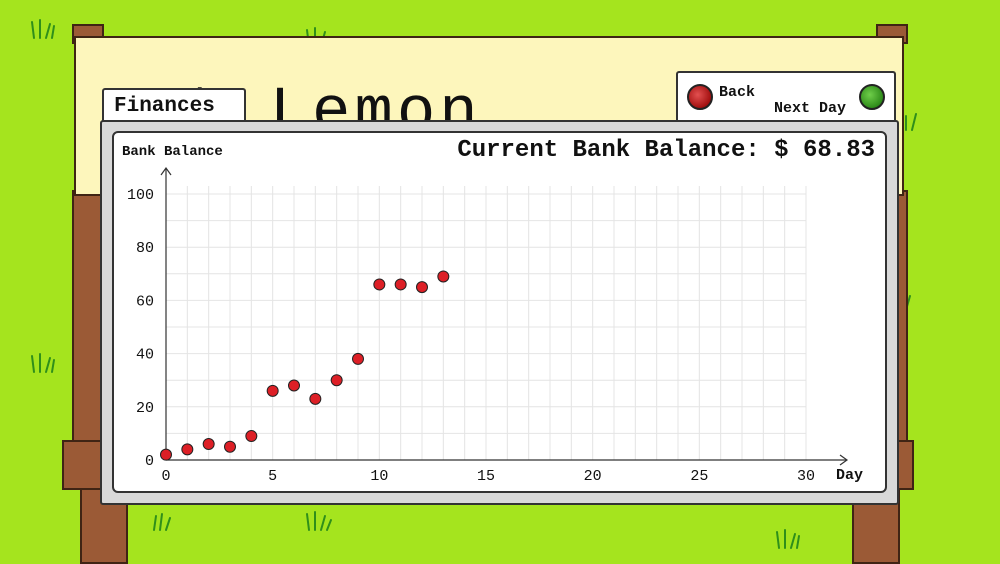  Describe the element at coordinates (872, 97) in the screenshot. I see `next-day-button-icon` at that location.